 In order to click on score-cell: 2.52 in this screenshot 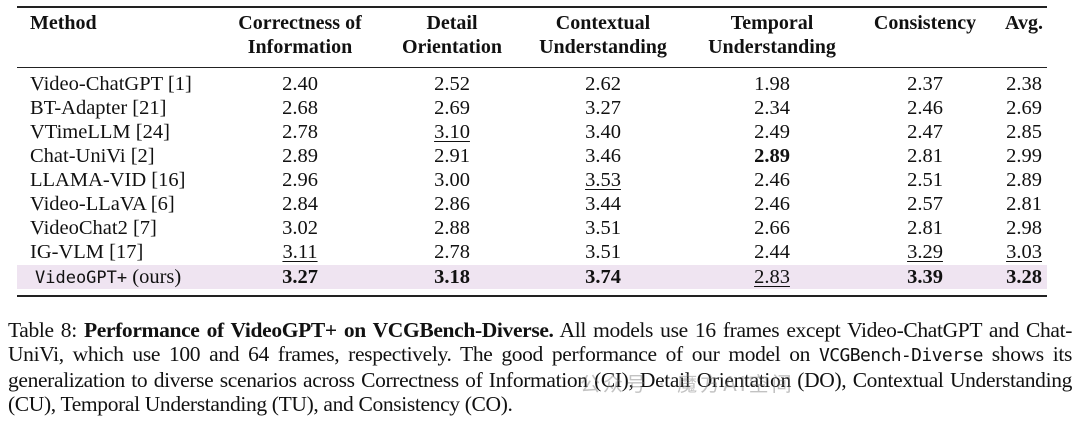, I will do `click(452, 84)`.